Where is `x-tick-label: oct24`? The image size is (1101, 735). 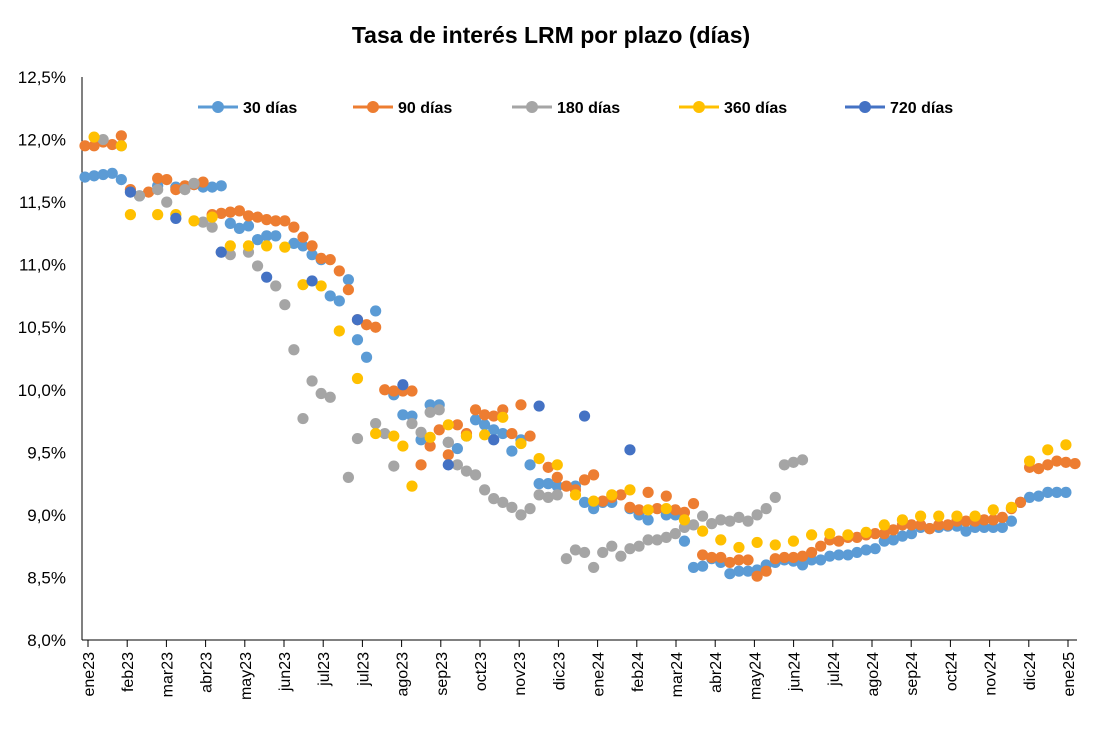
x-tick-label: oct24 is located at coordinates (951, 671).